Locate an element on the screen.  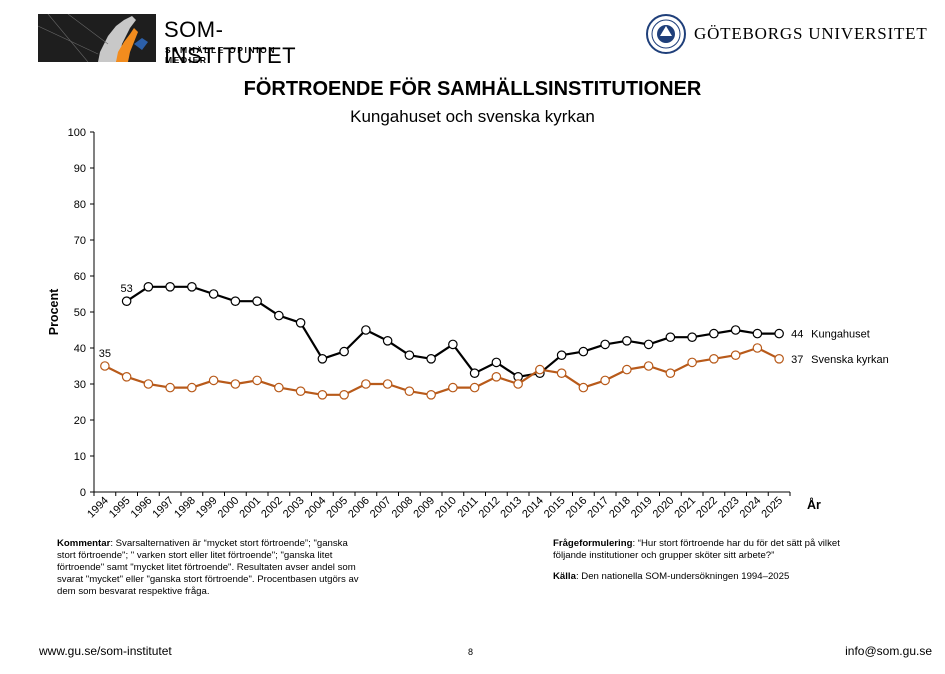
x-tick-label: 2025 is located at coordinates (772, 508).